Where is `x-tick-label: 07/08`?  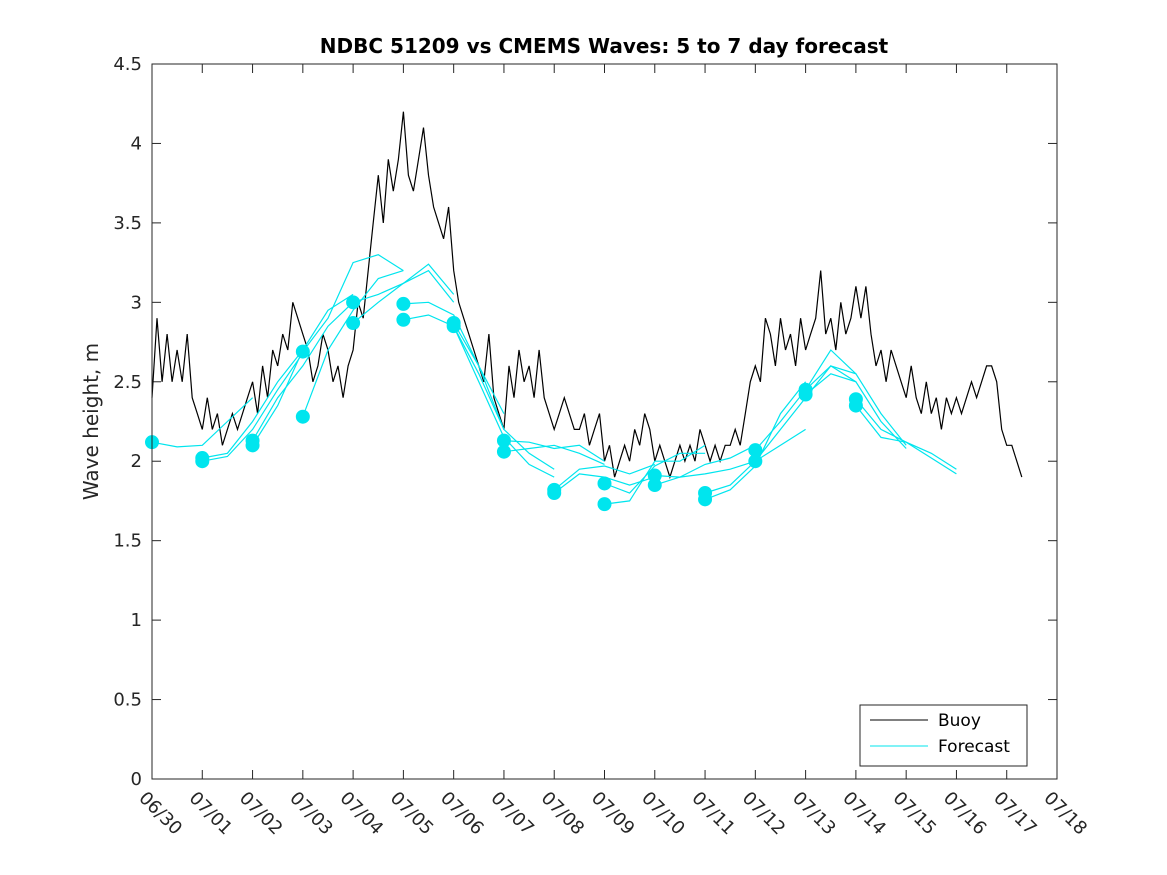
x-tick-label: 07/08 is located at coordinates (563, 814).